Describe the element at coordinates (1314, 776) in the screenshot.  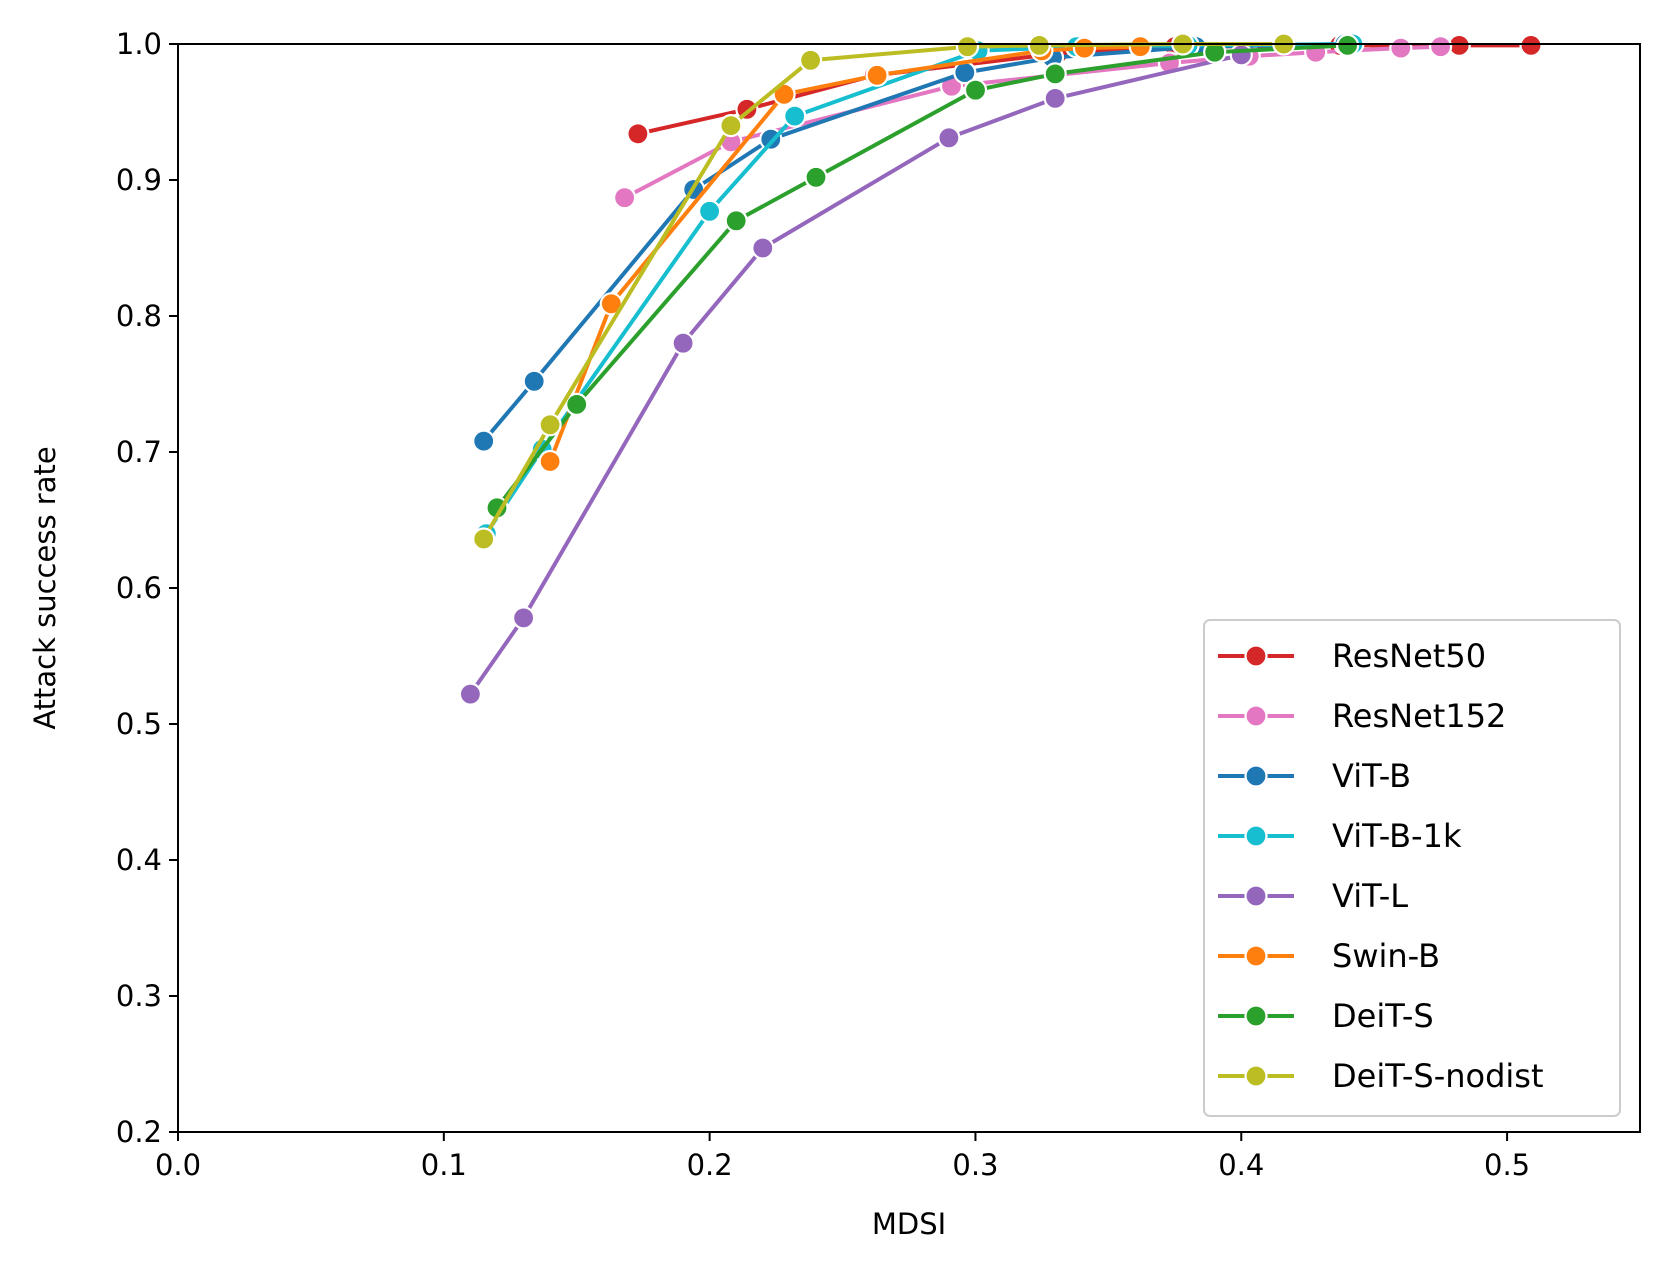
I see `legend-item-vit-b: ViT-B` at that location.